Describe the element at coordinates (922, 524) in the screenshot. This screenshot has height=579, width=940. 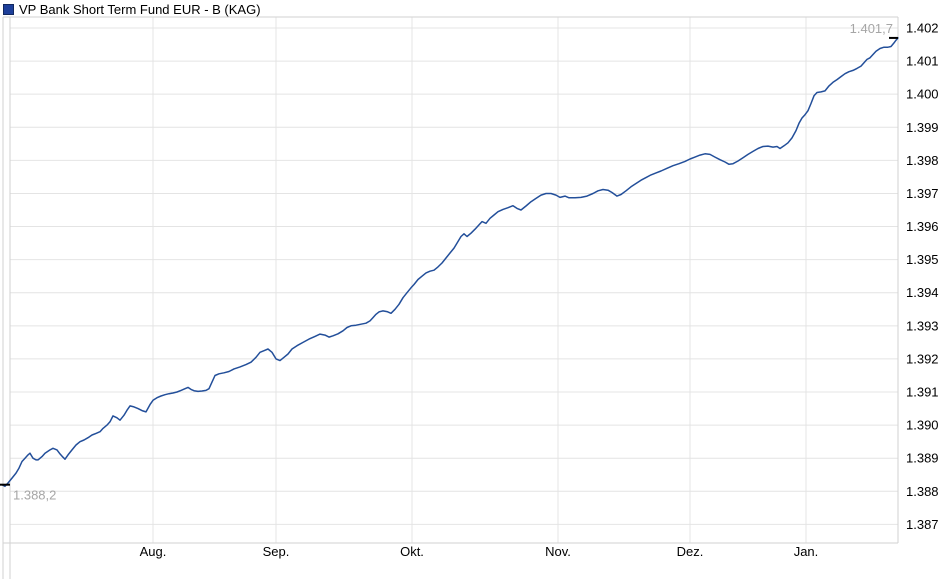
I see `y-axis-label: 1.387` at that location.